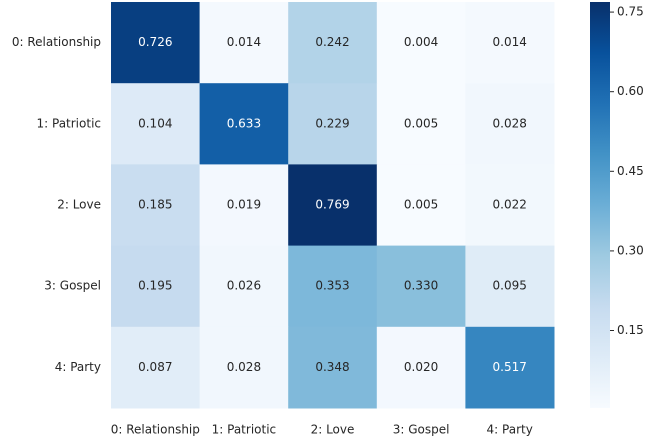 The height and width of the screenshot is (441, 663). What do you see at coordinates (630, 330) in the screenshot?
I see `colorbar-tick-label: 0.15` at bounding box center [630, 330].